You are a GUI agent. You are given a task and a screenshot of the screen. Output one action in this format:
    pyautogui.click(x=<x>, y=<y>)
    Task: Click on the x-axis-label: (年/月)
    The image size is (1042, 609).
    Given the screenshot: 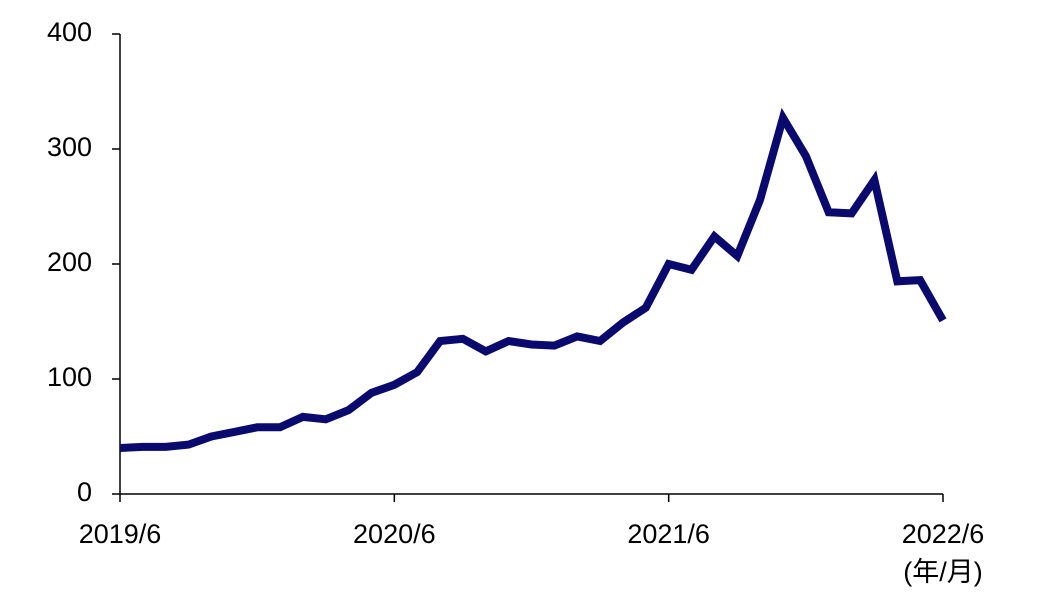 What is the action you would take?
    pyautogui.click(x=942, y=572)
    